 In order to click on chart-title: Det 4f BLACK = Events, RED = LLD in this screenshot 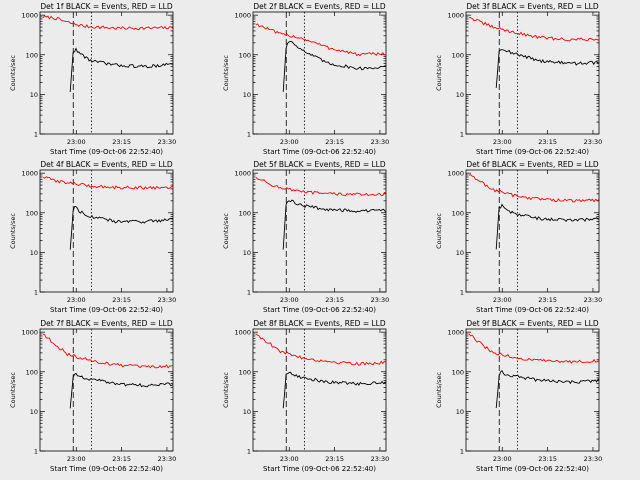, I will do `click(106, 164)`.